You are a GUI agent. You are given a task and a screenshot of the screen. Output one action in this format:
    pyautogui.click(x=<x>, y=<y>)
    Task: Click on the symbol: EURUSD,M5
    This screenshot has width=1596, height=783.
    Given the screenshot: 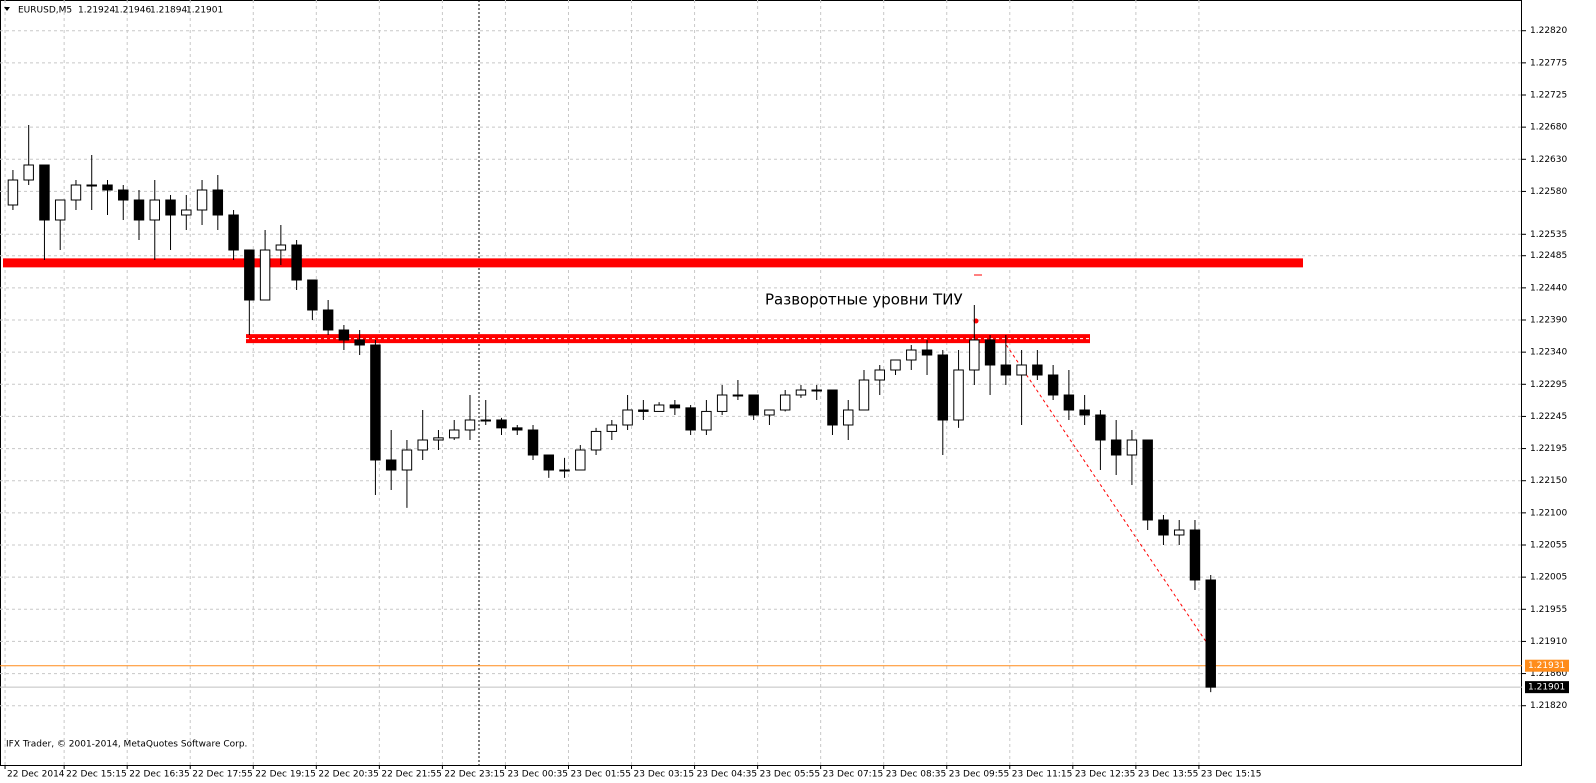 What is the action you would take?
    pyautogui.click(x=45, y=11)
    